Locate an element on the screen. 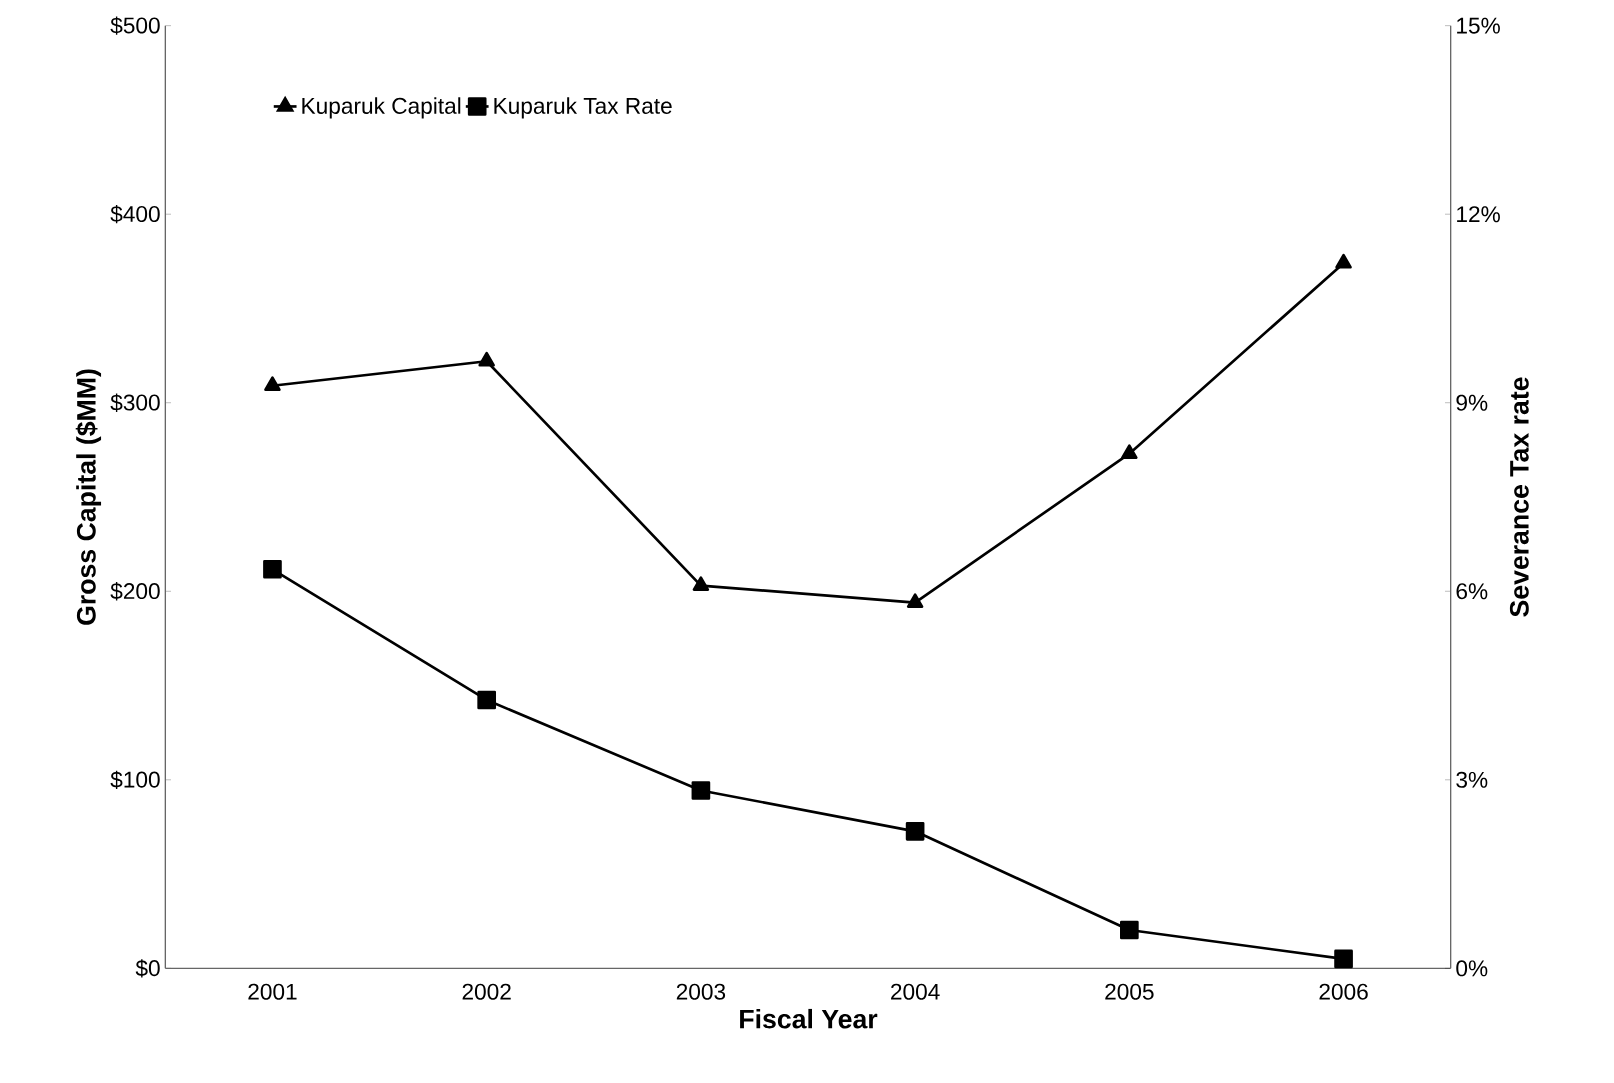 The height and width of the screenshot is (1083, 1614). y-tick-label: $0 is located at coordinates (147, 968).